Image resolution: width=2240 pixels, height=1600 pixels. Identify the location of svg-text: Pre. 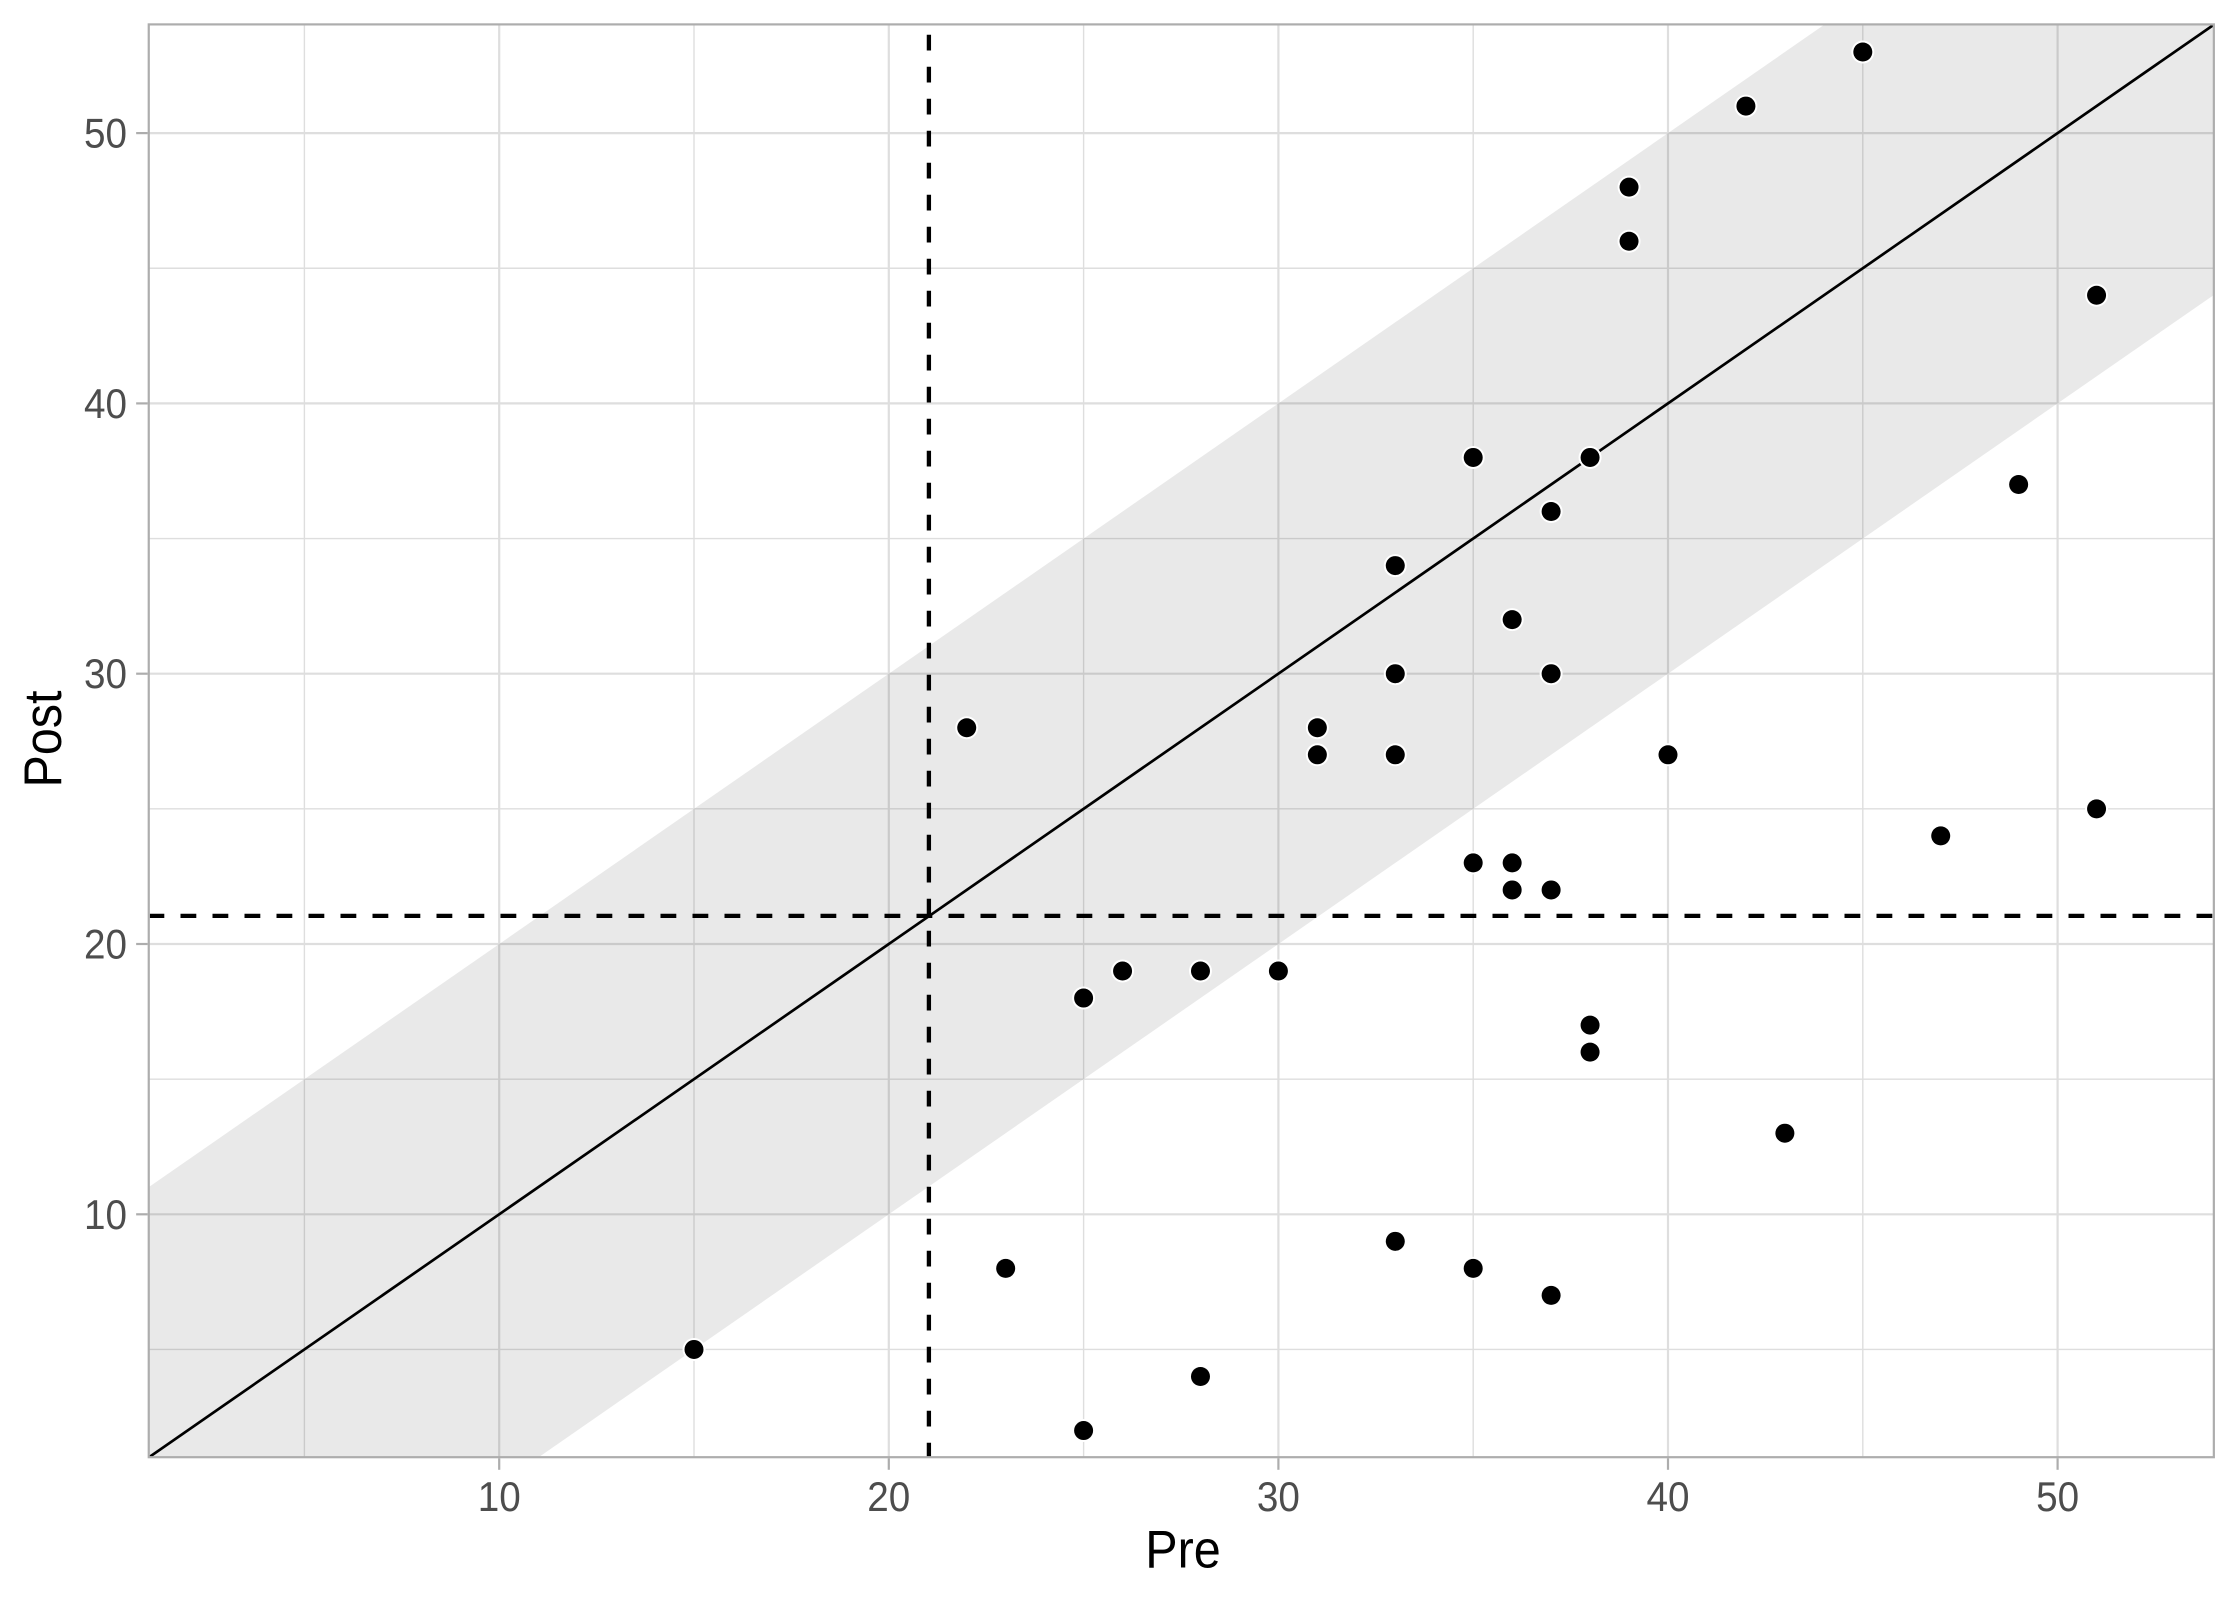
(1183, 1550).